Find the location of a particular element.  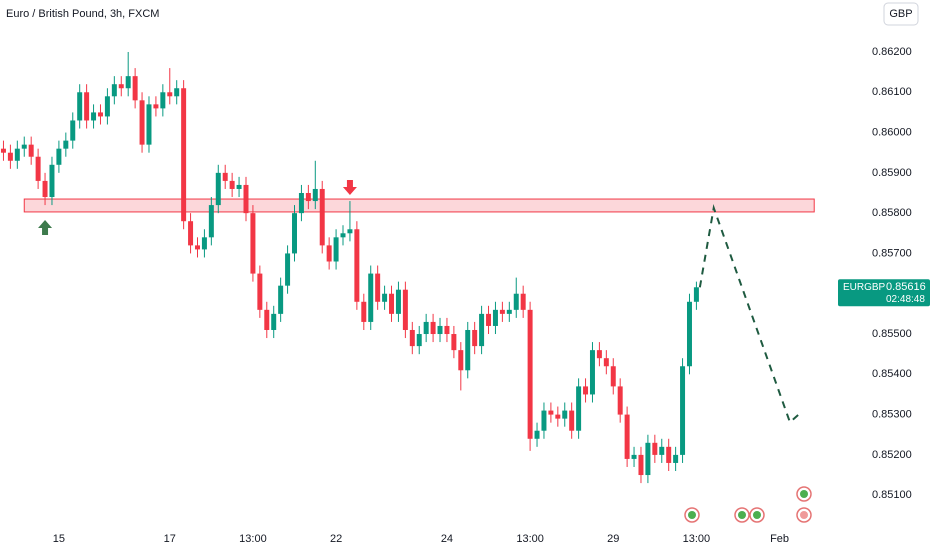

y-tick-label: 0.85500 is located at coordinates (892, 334).